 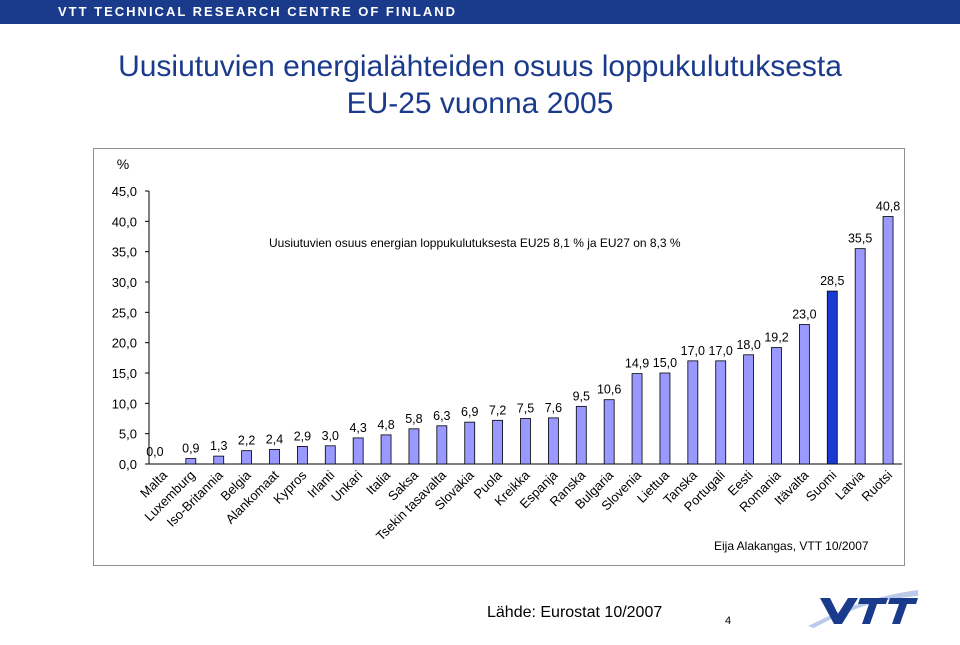 I want to click on slide-title-line2: EU-25 vuonna 2005, so click(x=480, y=103).